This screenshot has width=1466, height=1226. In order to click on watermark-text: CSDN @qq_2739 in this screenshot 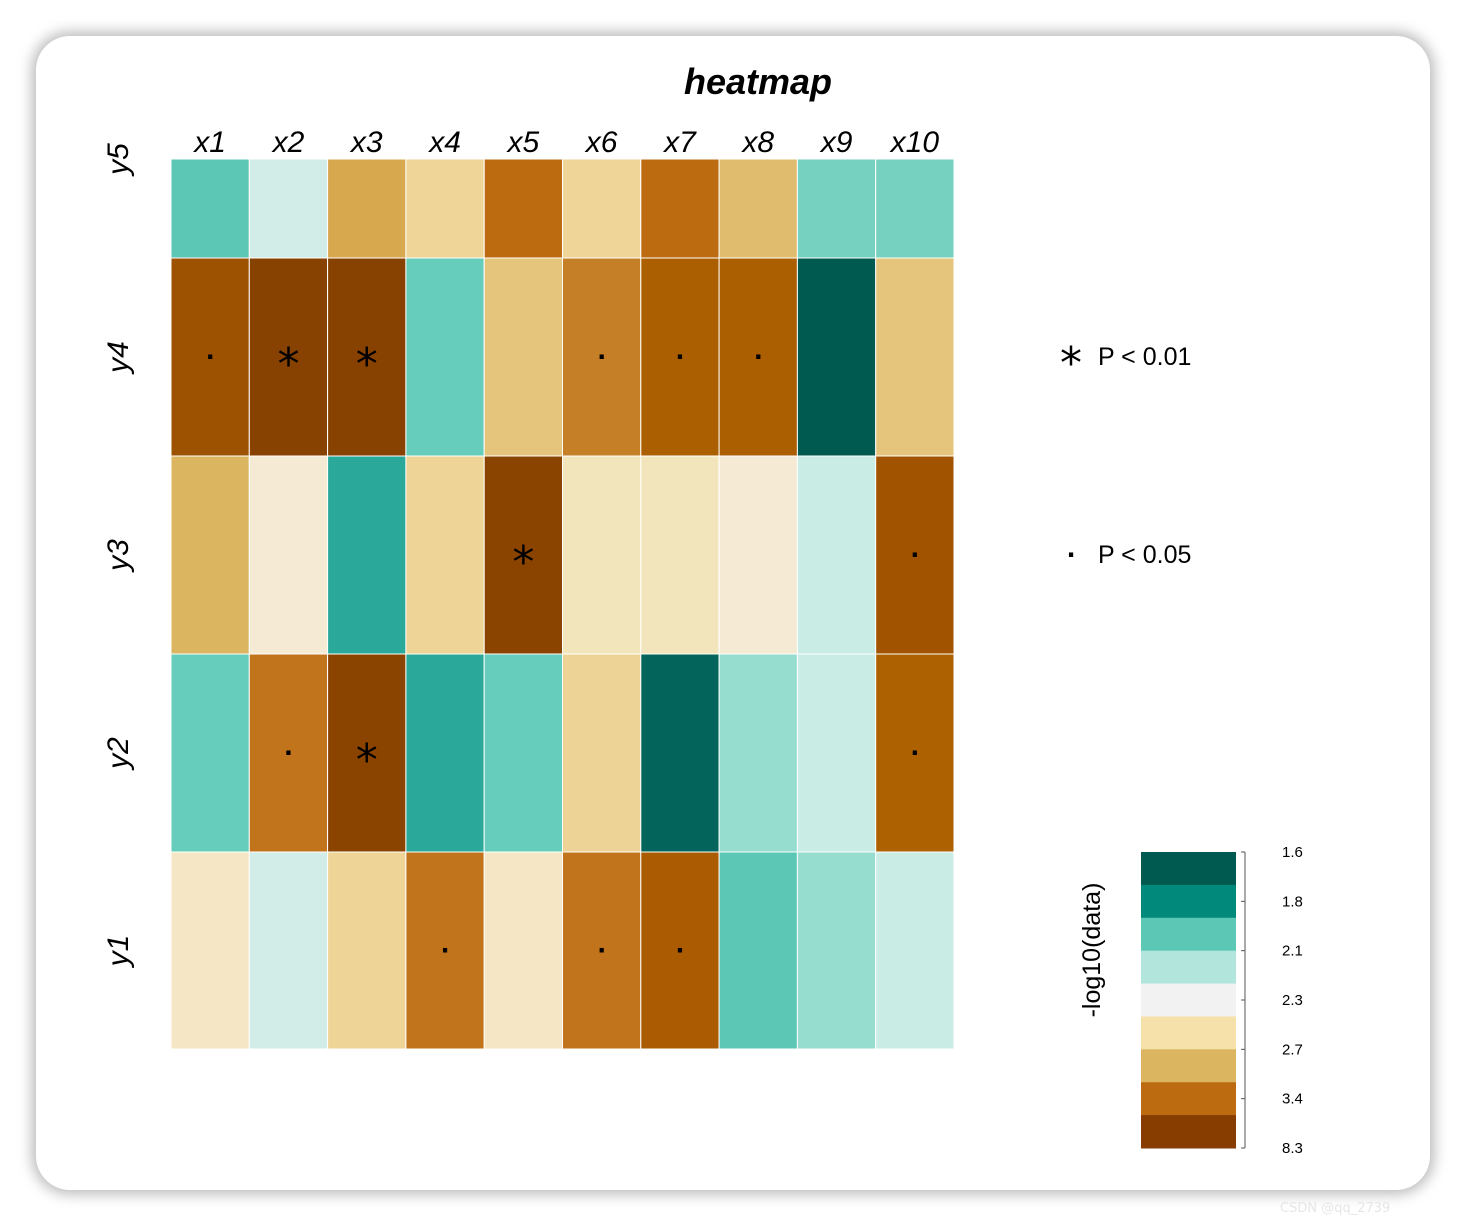, I will do `click(1335, 1208)`.